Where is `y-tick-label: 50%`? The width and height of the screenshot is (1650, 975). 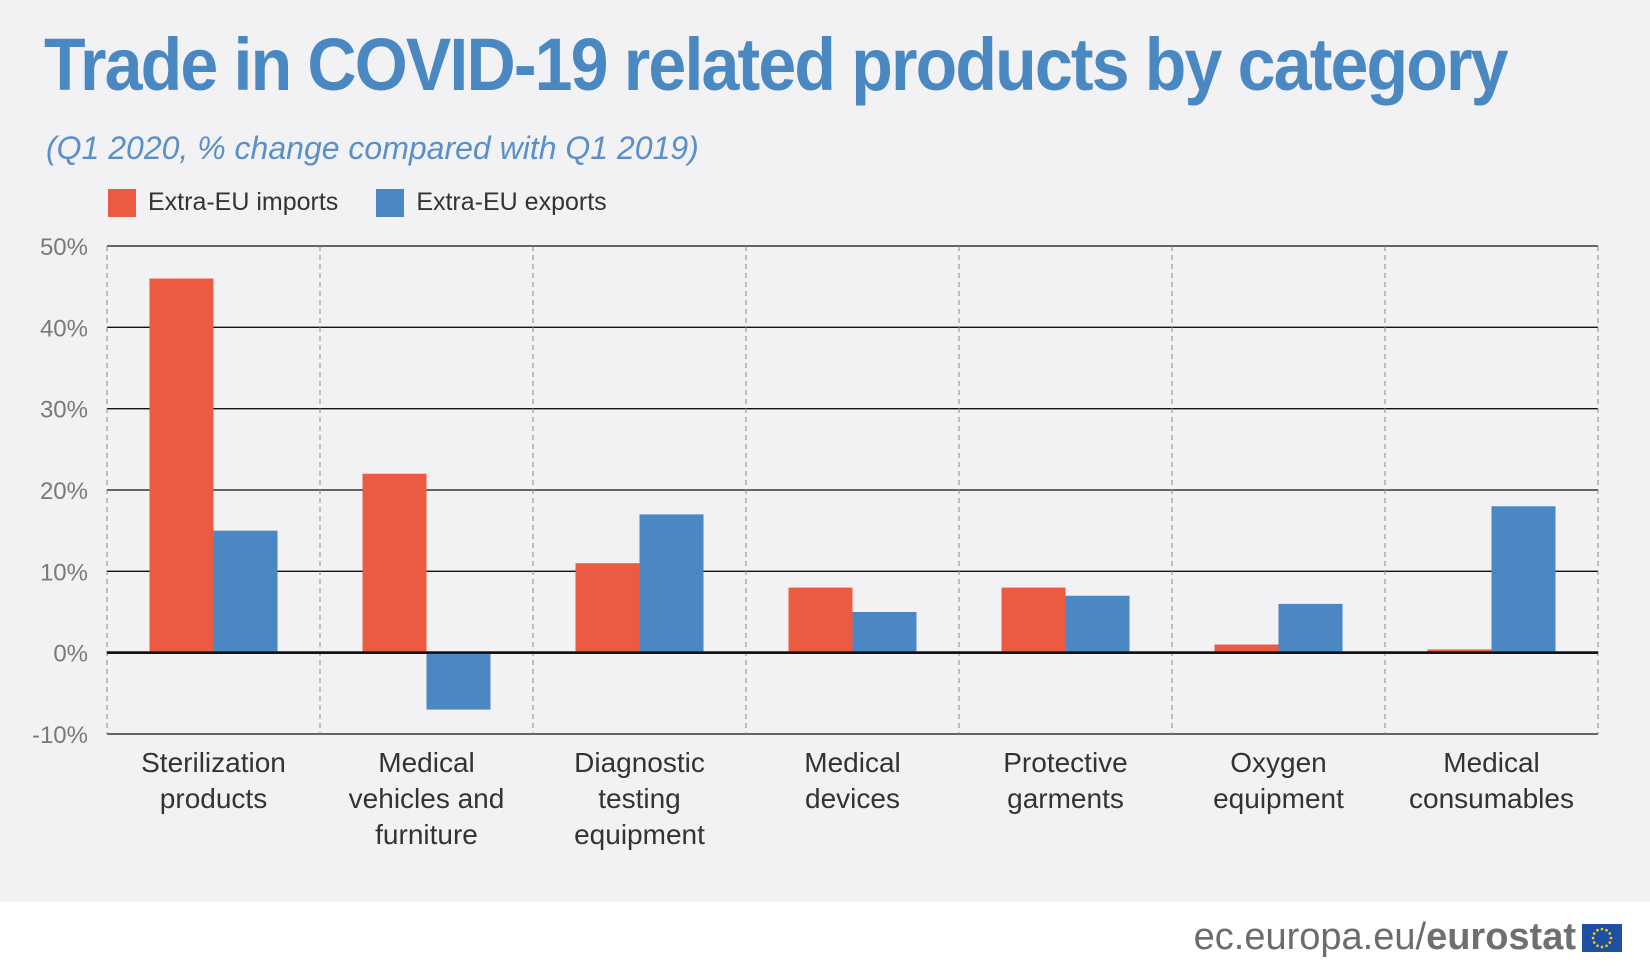 y-tick-label: 50% is located at coordinates (64, 247).